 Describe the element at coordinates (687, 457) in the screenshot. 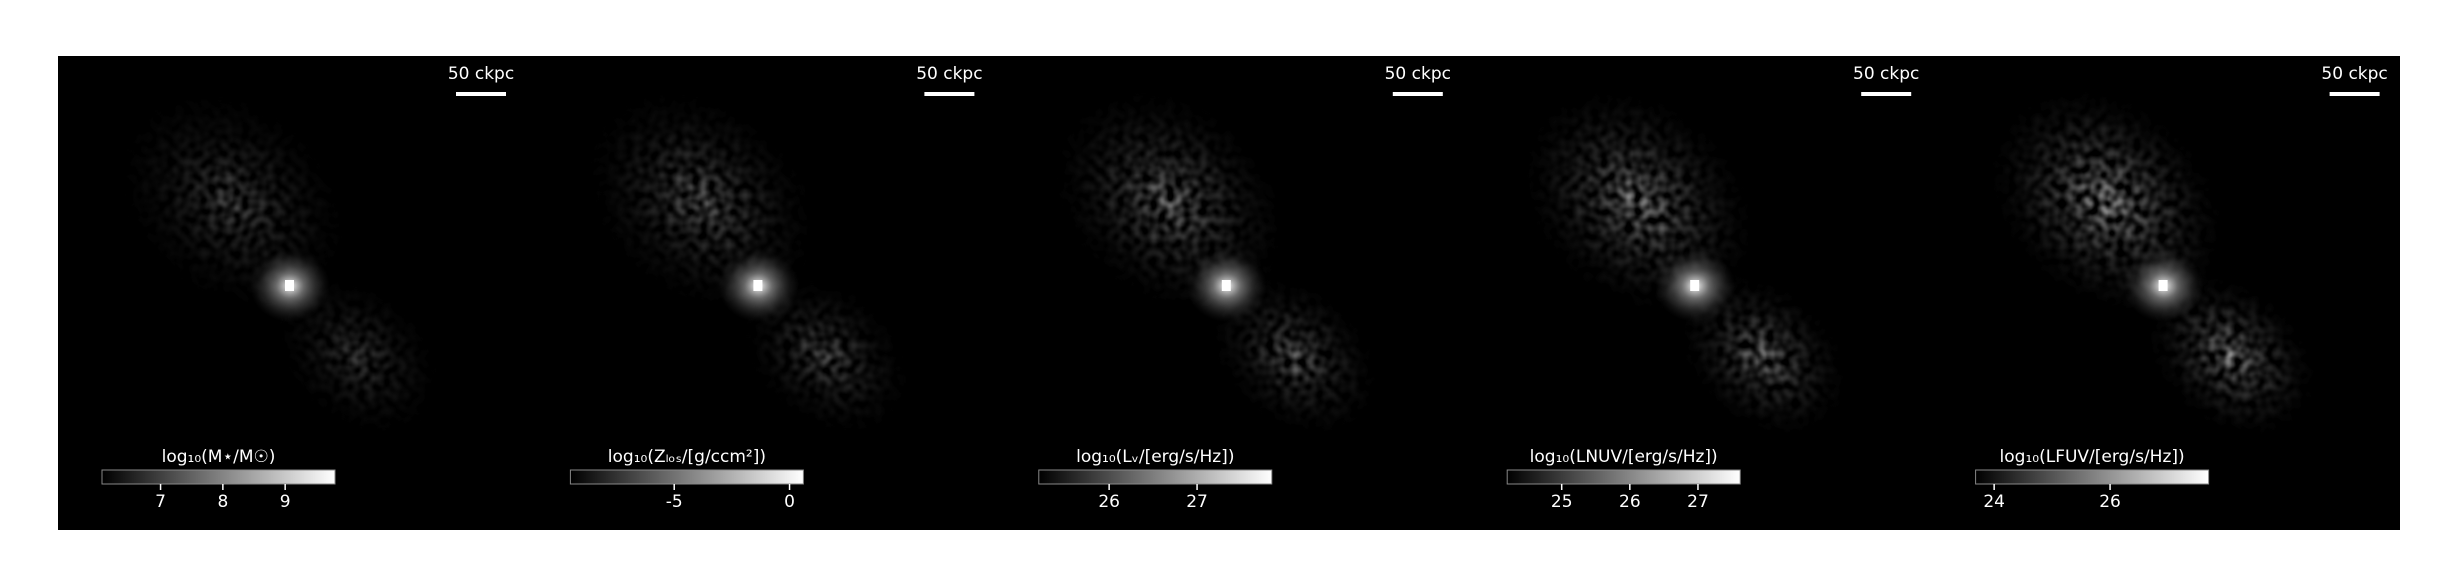

I see `colorbar-label: log₁₀(Zₗₒₛ/[g/ccm²])` at that location.